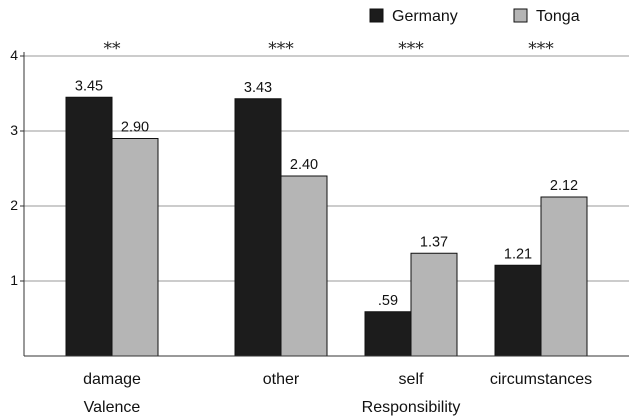  I want to click on bar-germany-circumstances, so click(518, 310).